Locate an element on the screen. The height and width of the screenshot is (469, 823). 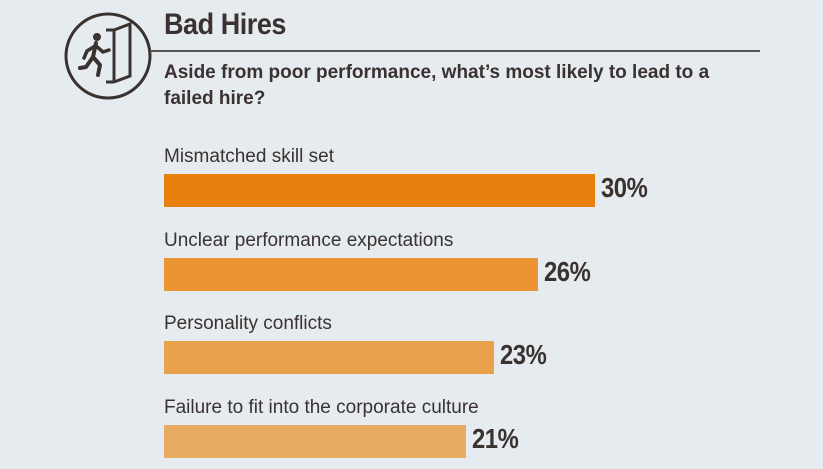
value-label: 21% is located at coordinates (495, 438).